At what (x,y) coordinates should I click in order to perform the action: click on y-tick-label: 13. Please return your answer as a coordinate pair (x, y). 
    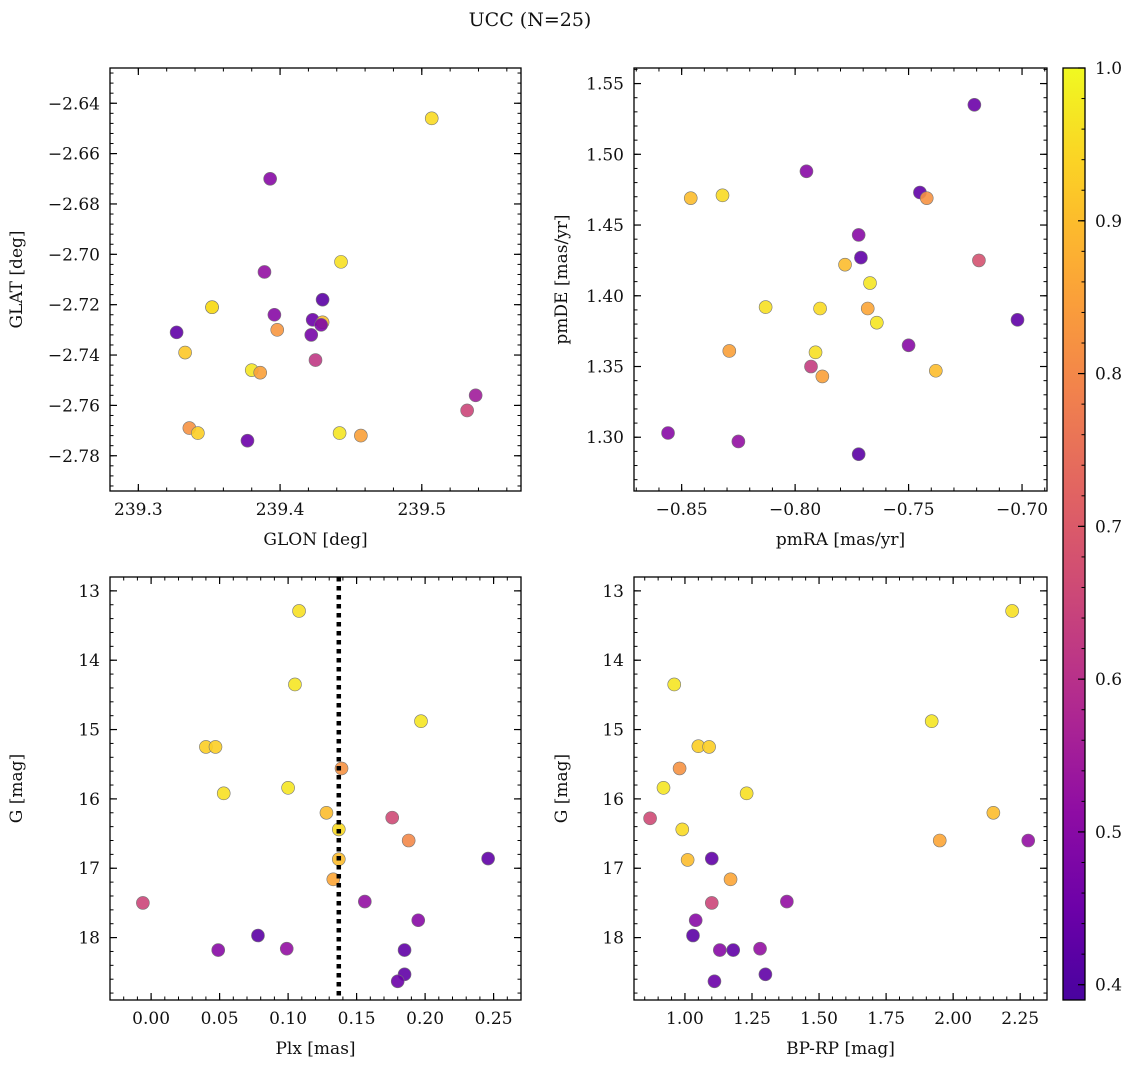
    Looking at the image, I should click on (613, 592).